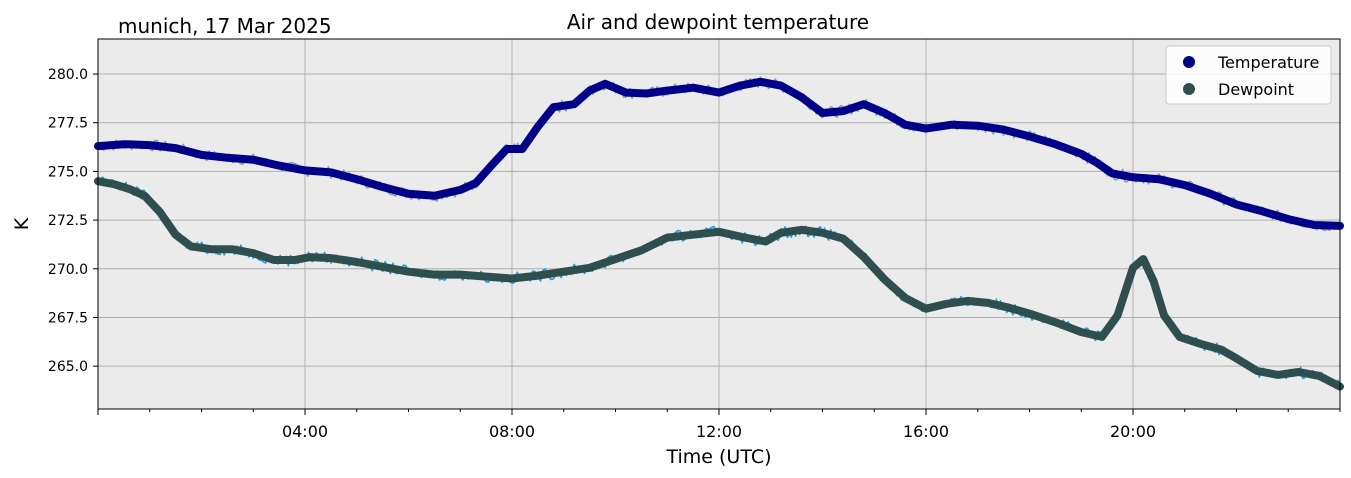  Describe the element at coordinates (1248, 75) in the screenshot. I see `legend-box` at that location.